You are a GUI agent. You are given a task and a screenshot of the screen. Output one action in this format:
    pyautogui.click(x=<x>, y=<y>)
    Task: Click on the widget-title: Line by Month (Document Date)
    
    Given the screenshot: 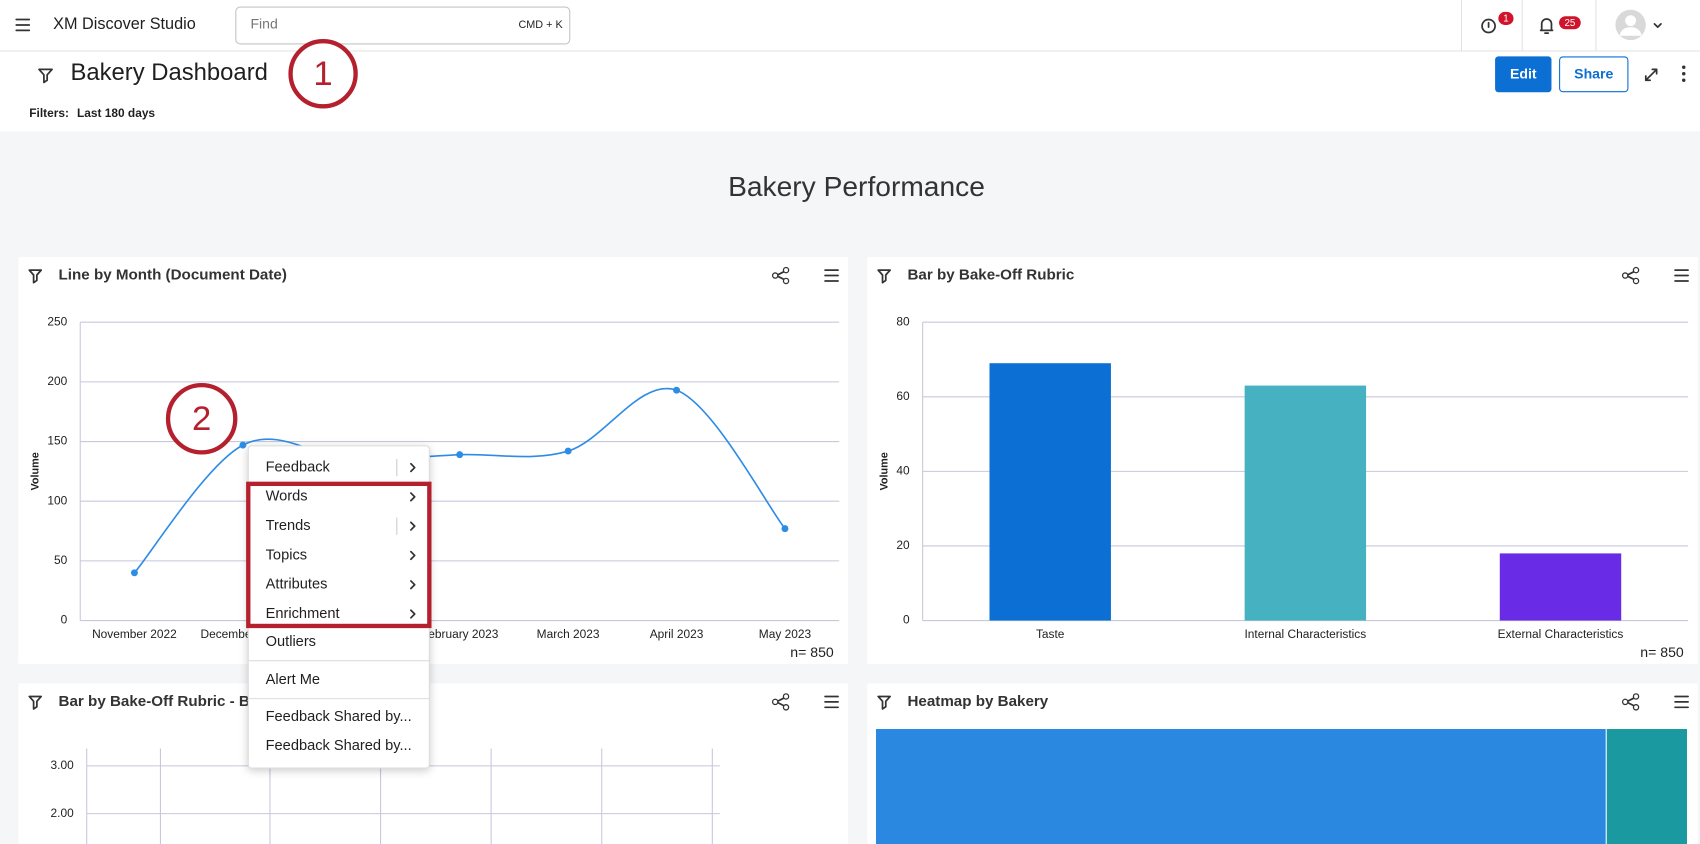 What is the action you would take?
    pyautogui.click(x=173, y=275)
    